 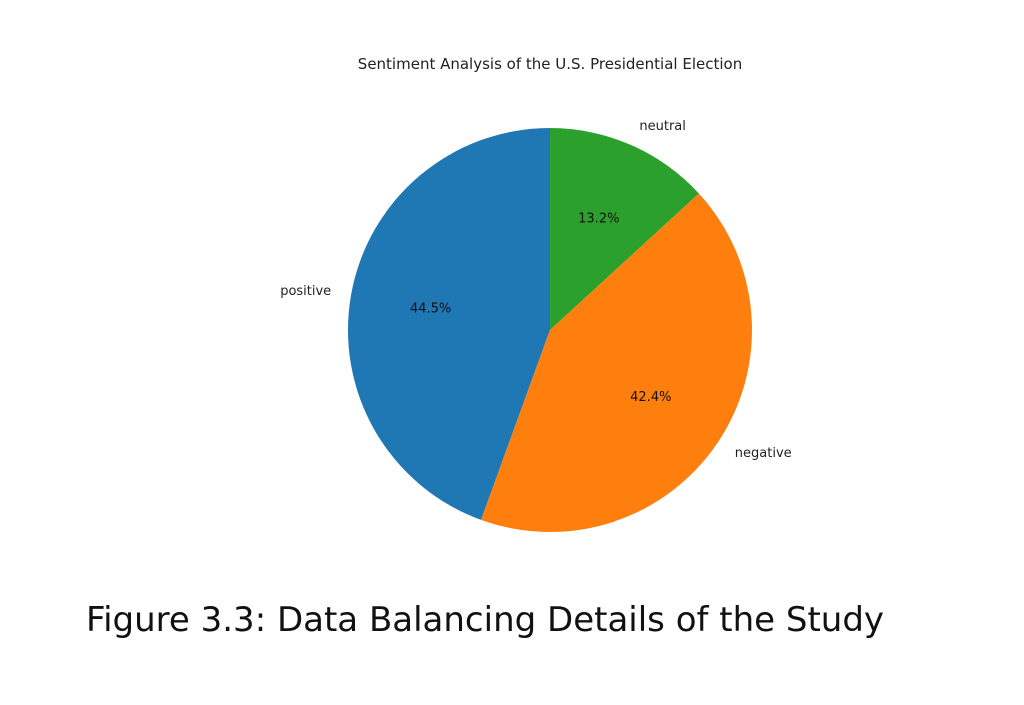 I want to click on pie-slice-negative, so click(x=616, y=363).